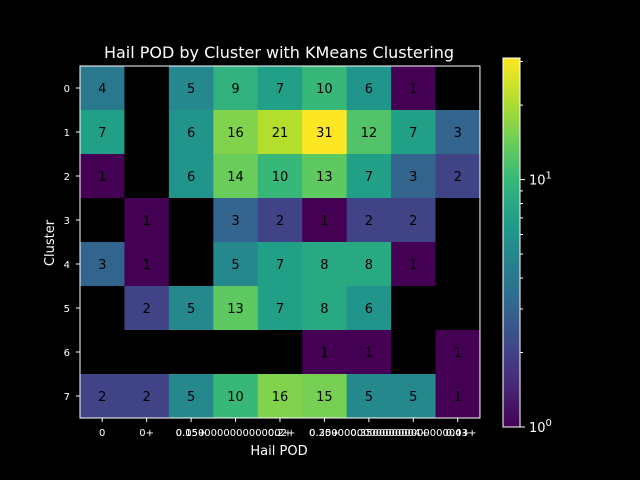 The width and height of the screenshot is (640, 480). I want to click on y-axis-label: Cluster, so click(50, 242).